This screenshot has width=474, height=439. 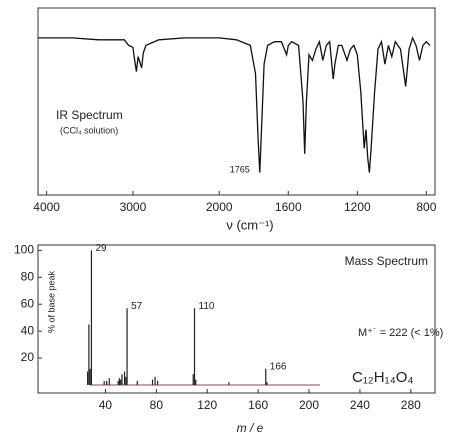 I want to click on y-tick-label: 100, so click(x=24, y=250).